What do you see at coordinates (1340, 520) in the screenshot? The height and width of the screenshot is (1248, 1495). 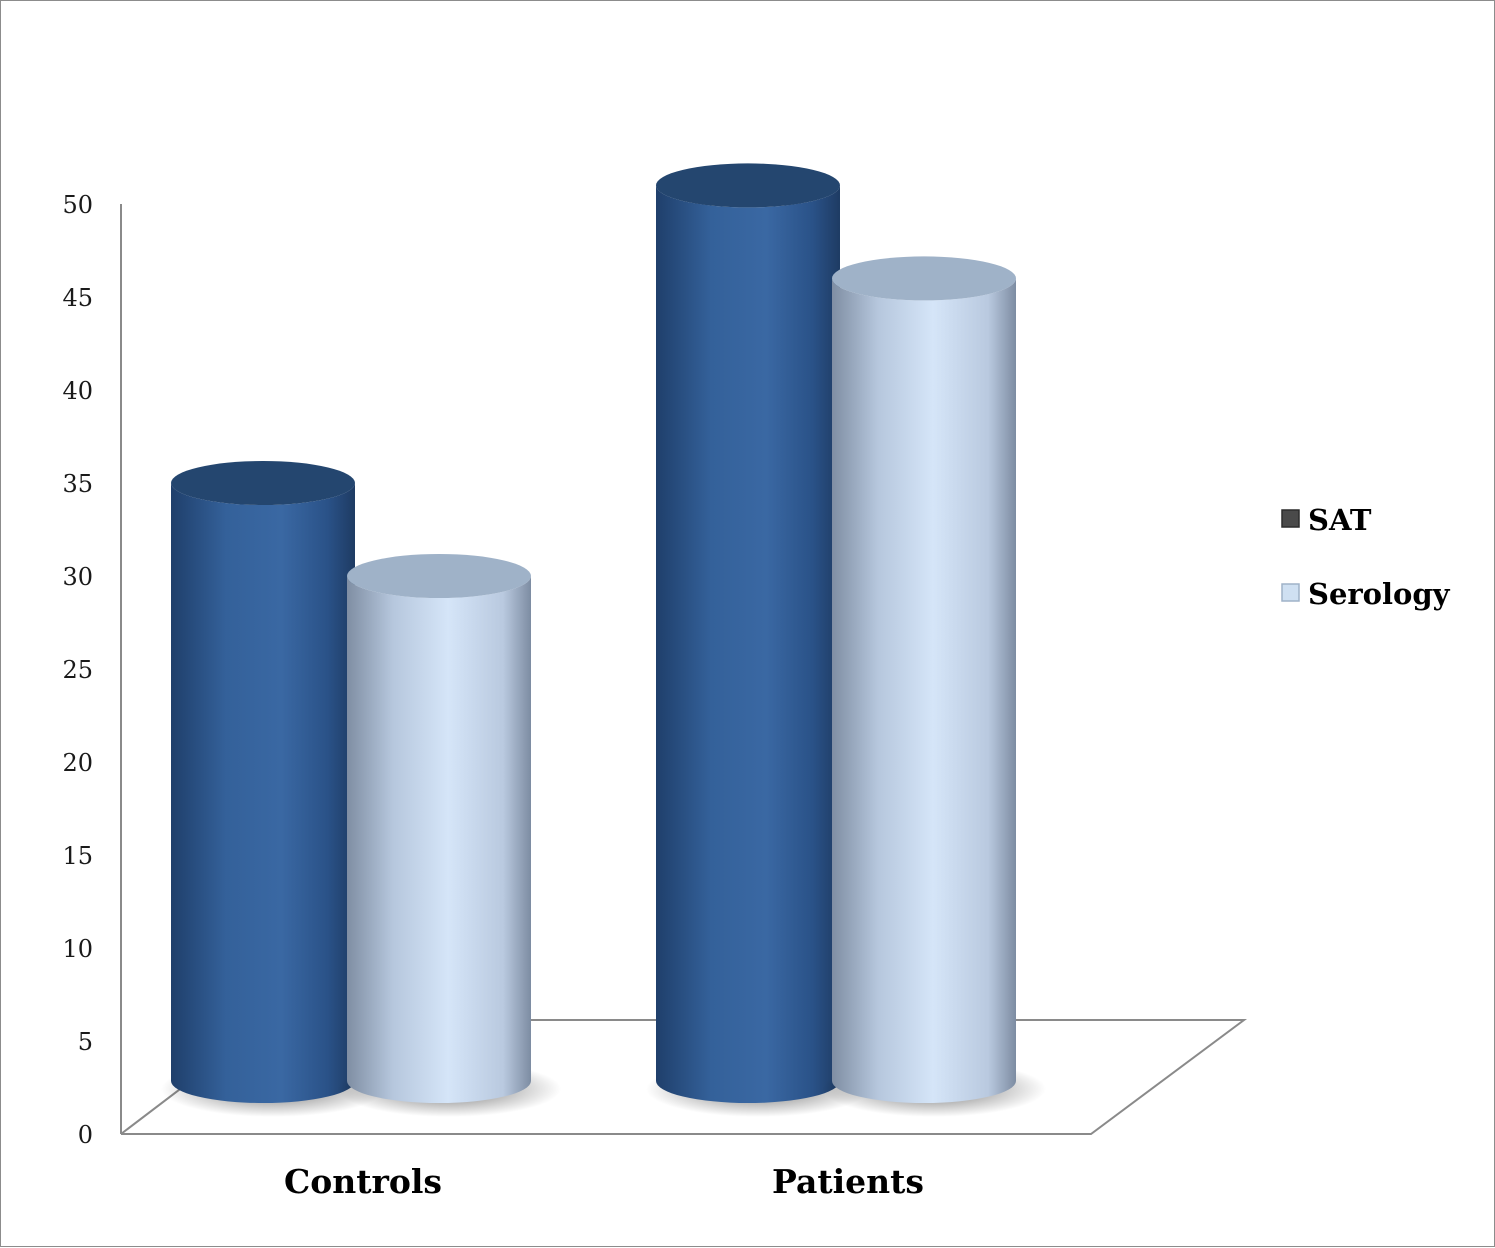 I see `legend-label-sat: SAT` at bounding box center [1340, 520].